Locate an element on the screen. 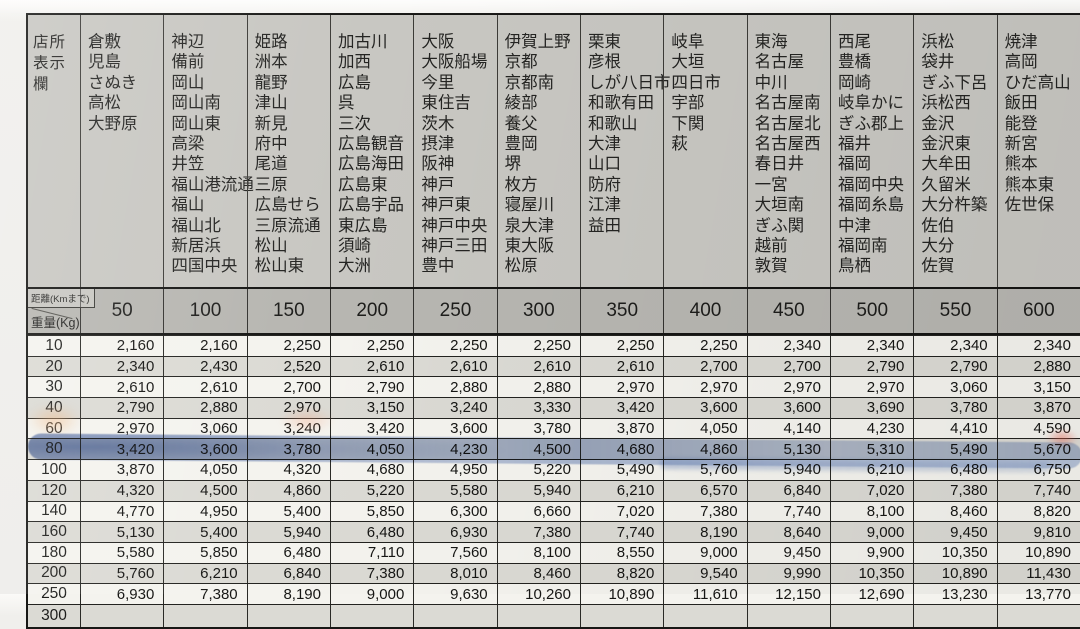  weight-cell: 180 is located at coordinates (54, 552).